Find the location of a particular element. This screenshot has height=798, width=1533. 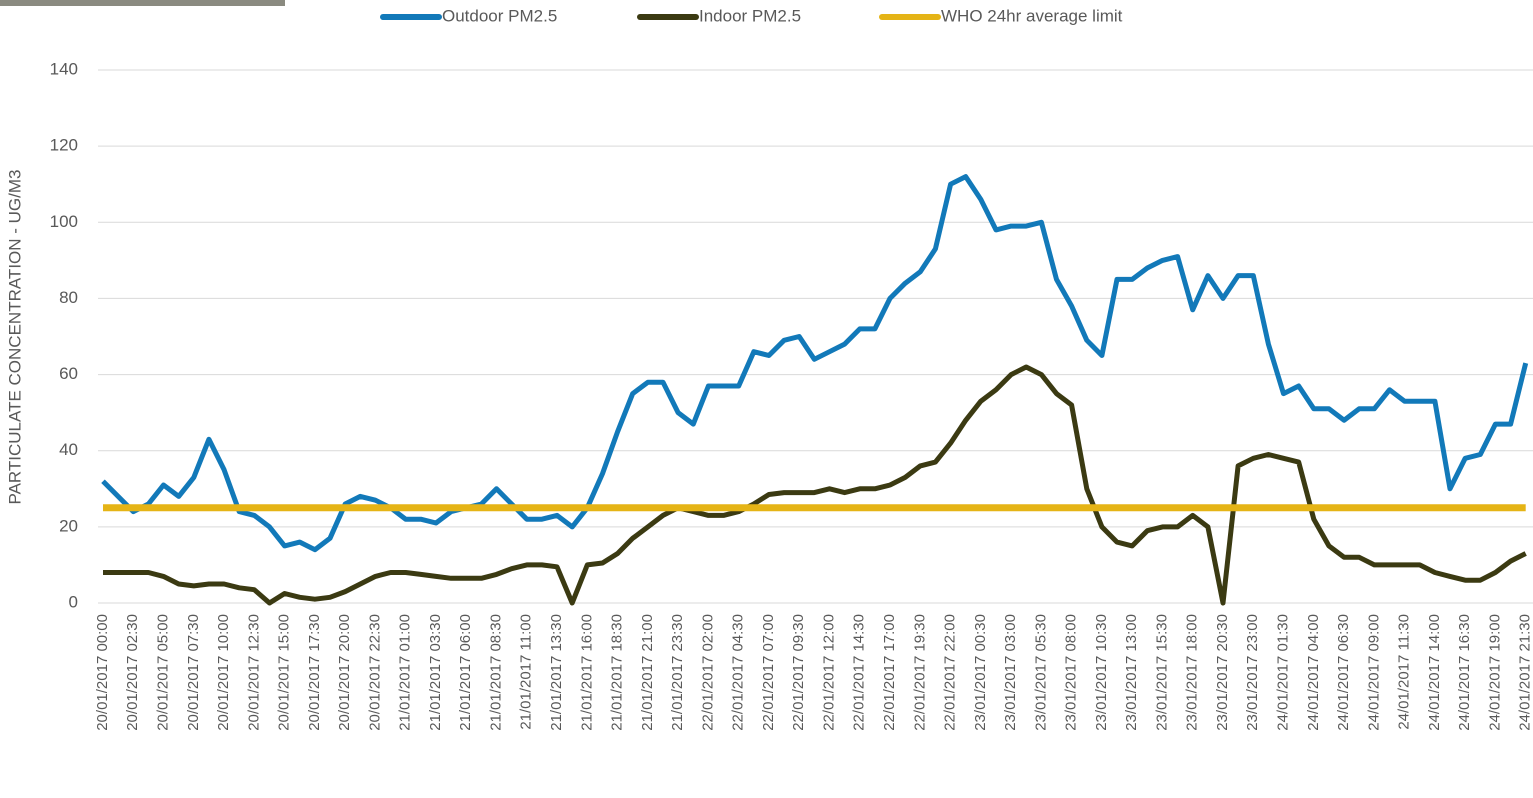

x-tick-label: 22/01/2017 04:30 is located at coordinates (738, 672).